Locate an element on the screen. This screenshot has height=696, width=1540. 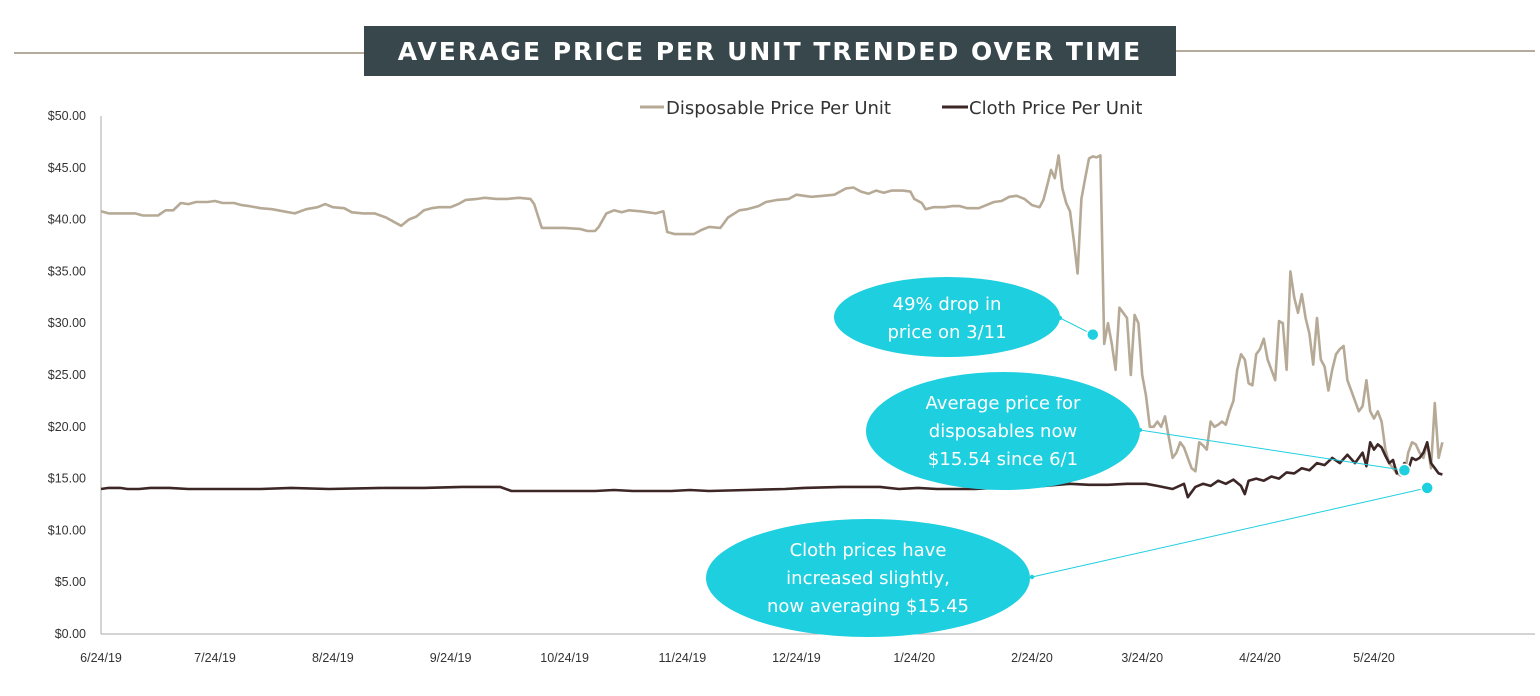
annotation-drop-bubble is located at coordinates (947, 317).